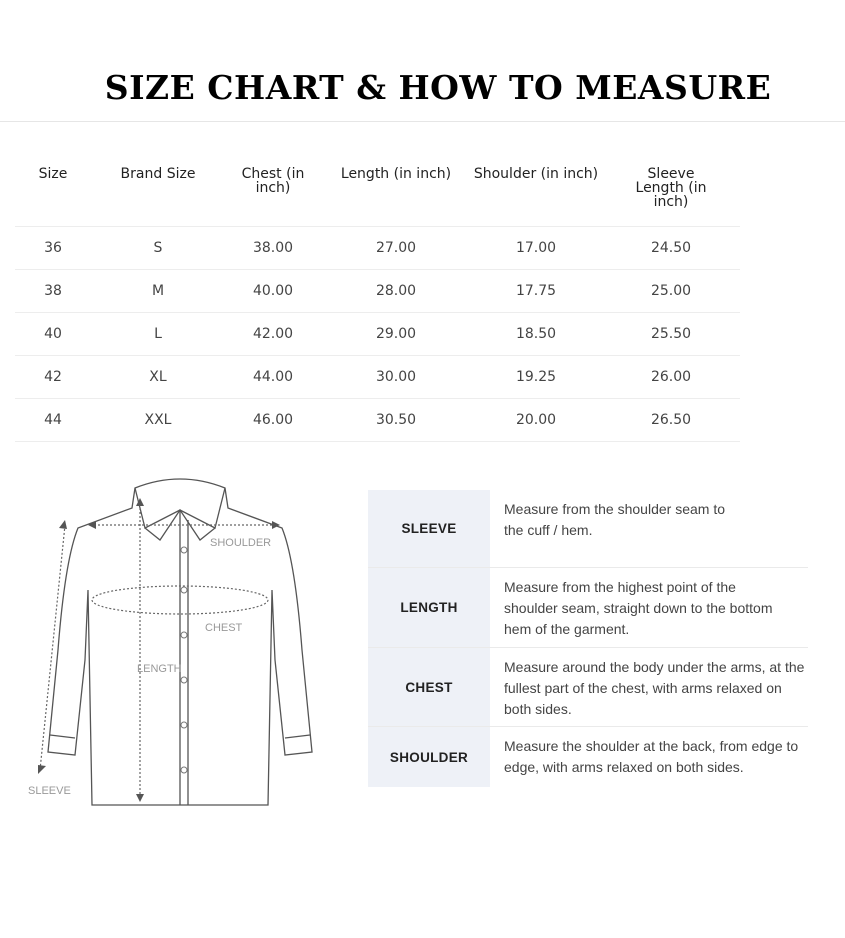 Image resolution: width=845 pixels, height=938 pixels. What do you see at coordinates (536, 248) in the screenshot?
I see `table-cell: 17.00` at bounding box center [536, 248].